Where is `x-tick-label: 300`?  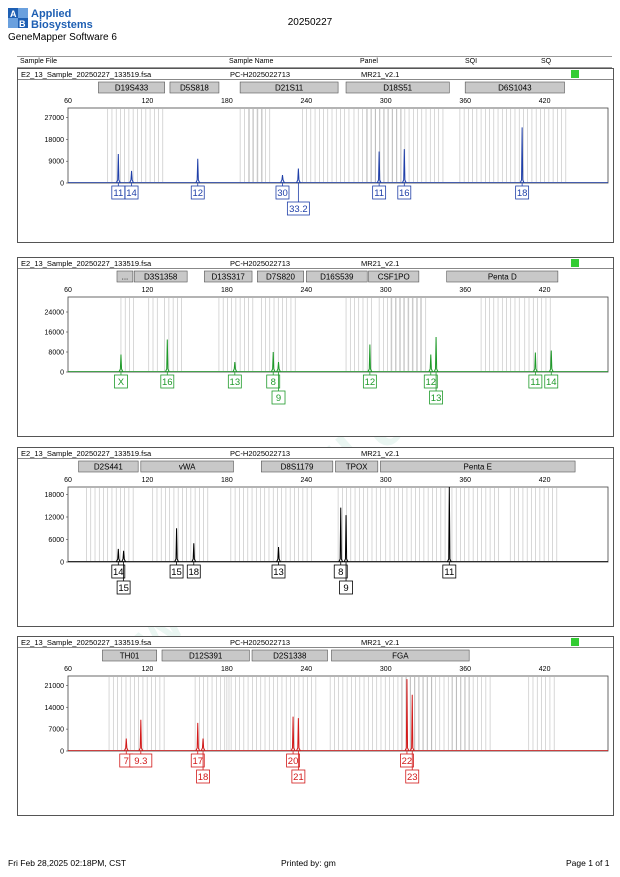
x-tick-label: 300 is located at coordinates (386, 290).